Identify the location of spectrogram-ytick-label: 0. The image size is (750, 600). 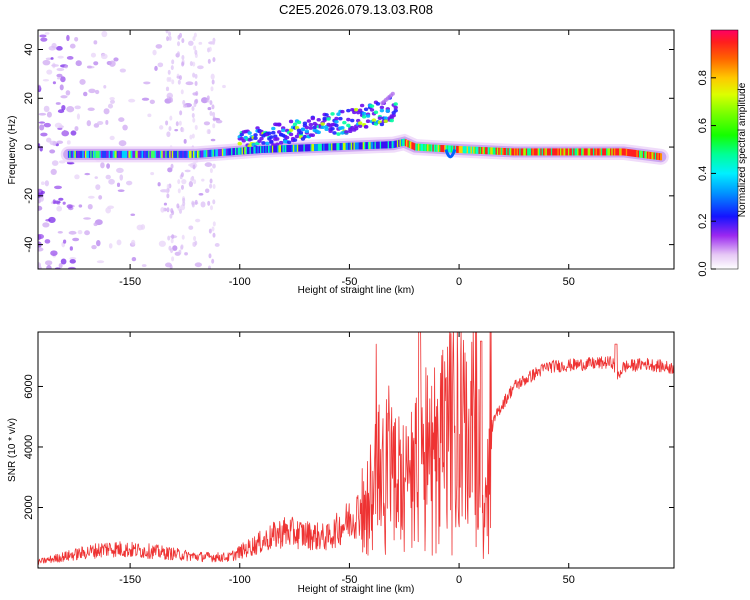
(29, 147).